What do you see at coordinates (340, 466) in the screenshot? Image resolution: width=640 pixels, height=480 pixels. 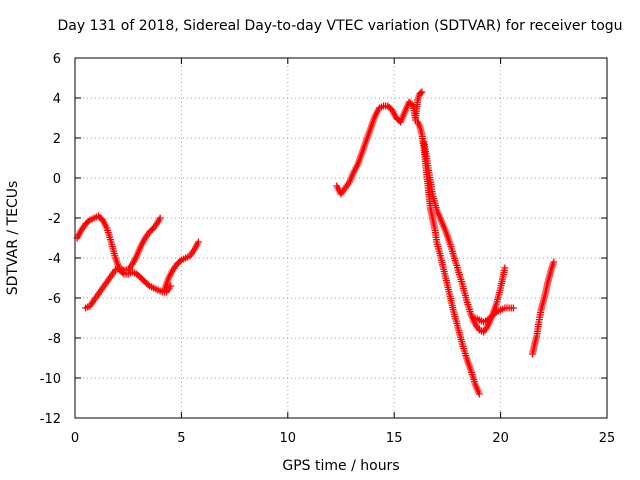 I see `x-axis-label: GPS time / hours` at bounding box center [340, 466].